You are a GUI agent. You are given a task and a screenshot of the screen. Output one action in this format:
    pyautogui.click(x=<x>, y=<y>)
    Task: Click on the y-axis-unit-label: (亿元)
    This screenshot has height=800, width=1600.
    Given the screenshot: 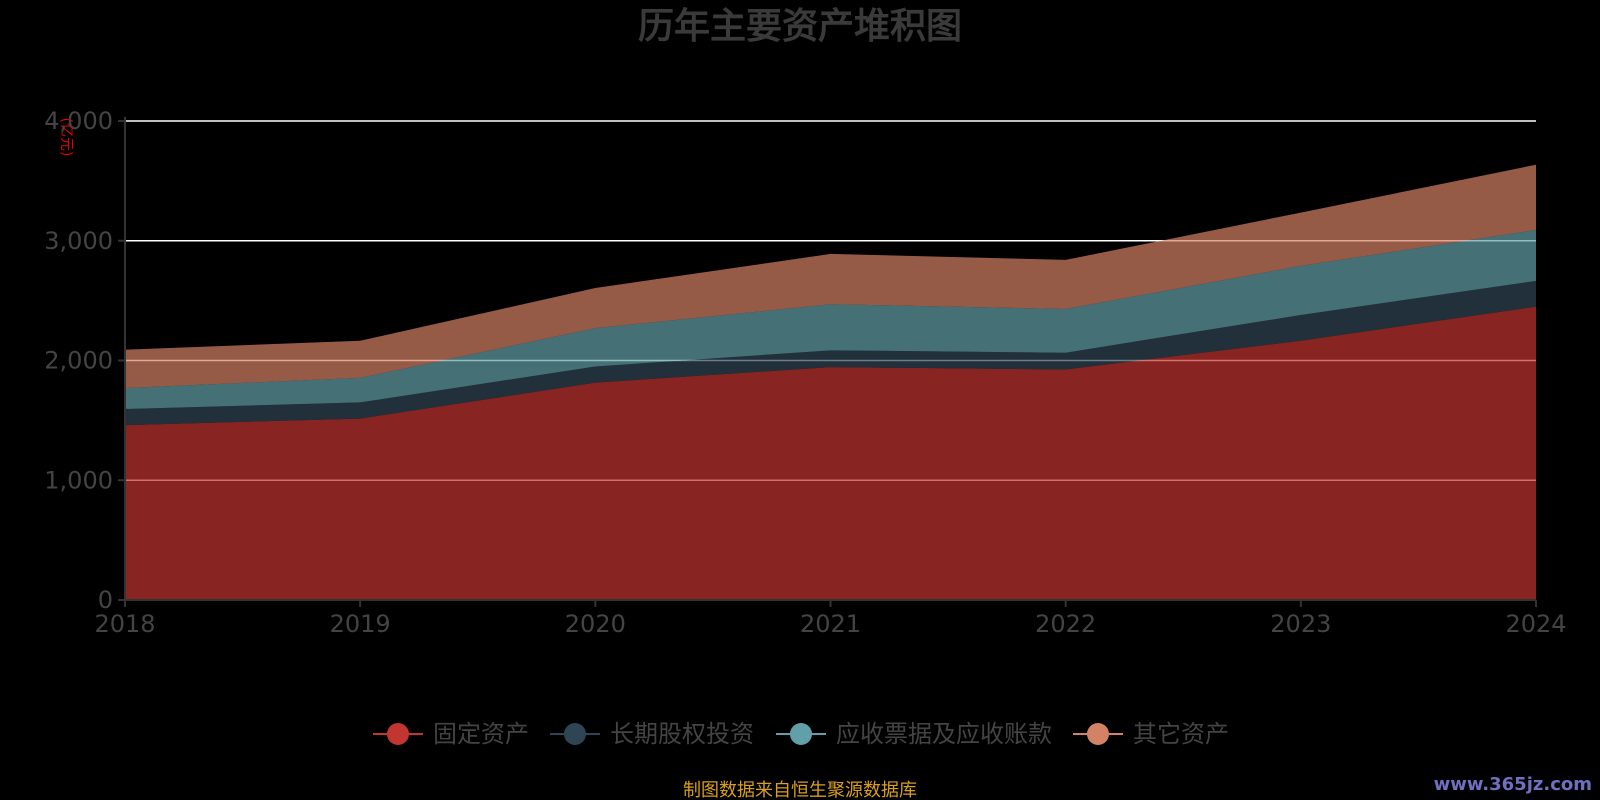 What is the action you would take?
    pyautogui.click(x=66, y=137)
    